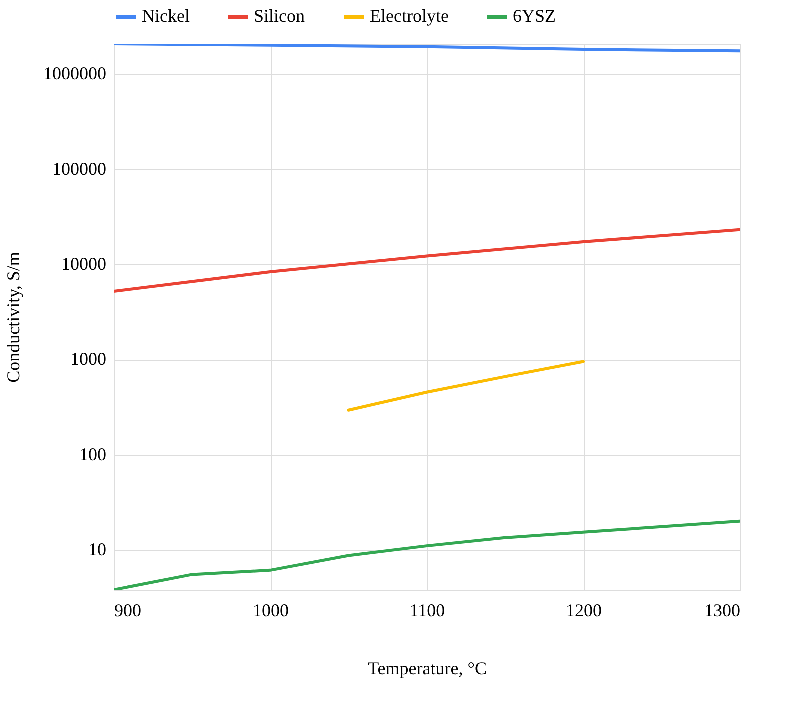 The image size is (809, 710). I want to click on y-tick-label: 10000, so click(84, 264).